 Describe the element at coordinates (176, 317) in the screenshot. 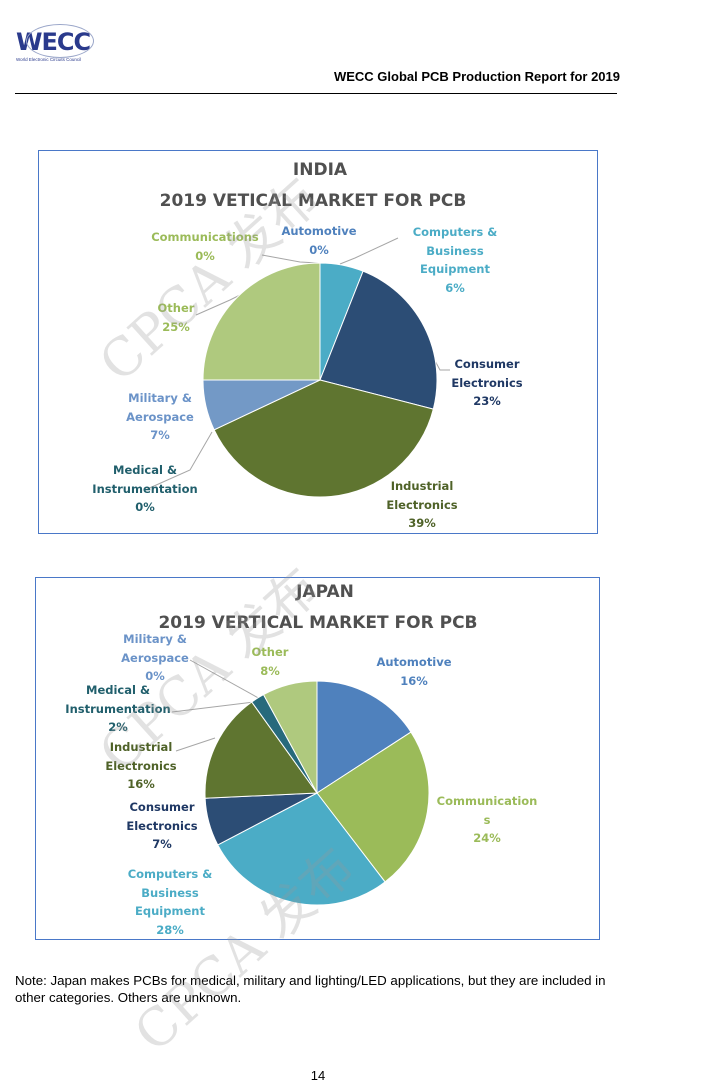

I see `india-label-other: Other 25%` at that location.